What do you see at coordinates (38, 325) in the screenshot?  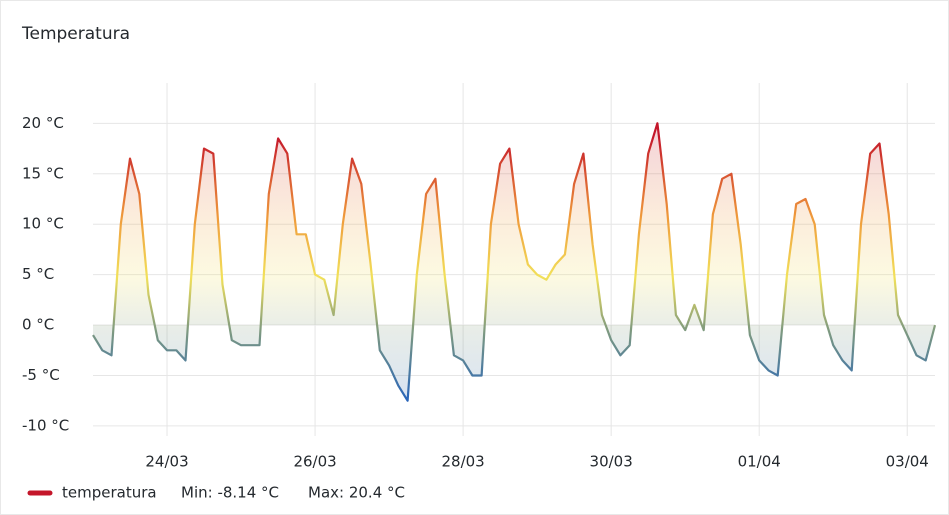 I see `y-tick-label: 0 °C` at bounding box center [38, 325].